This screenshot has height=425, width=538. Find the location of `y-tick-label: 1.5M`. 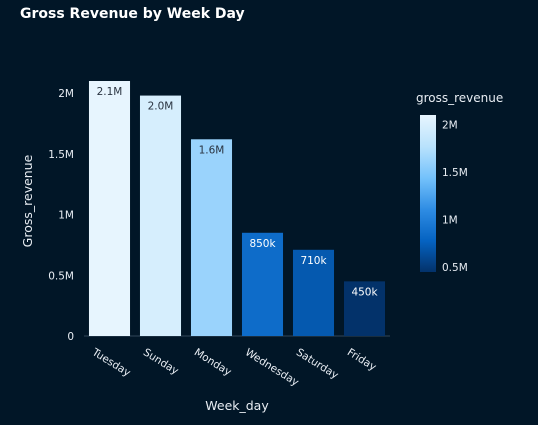

y-tick-label: 1.5M is located at coordinates (61, 155).